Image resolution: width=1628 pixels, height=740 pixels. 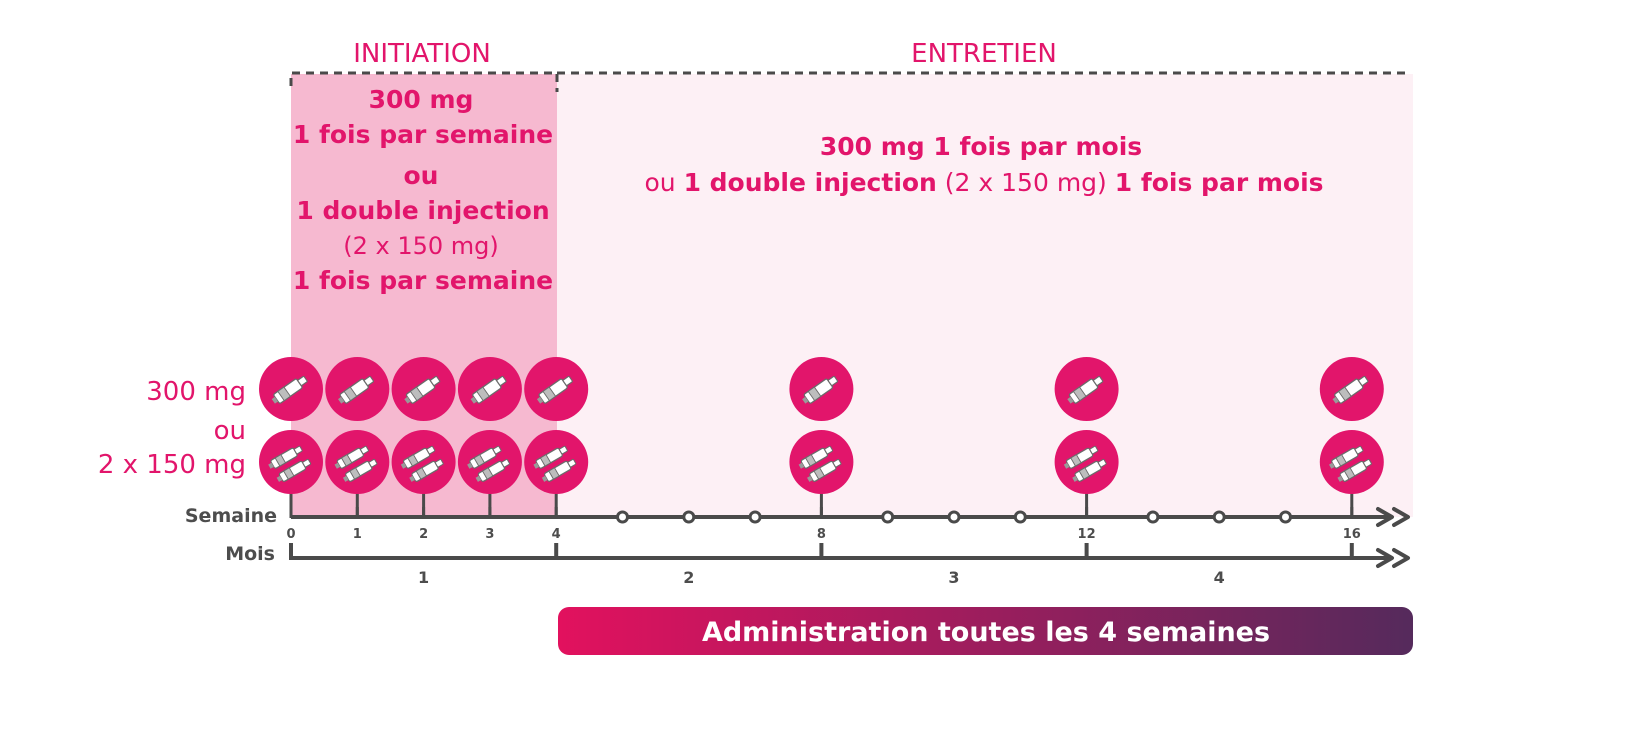 I want to click on initiation-frequency-line-2: 1 fois par semaine, so click(x=423, y=280).